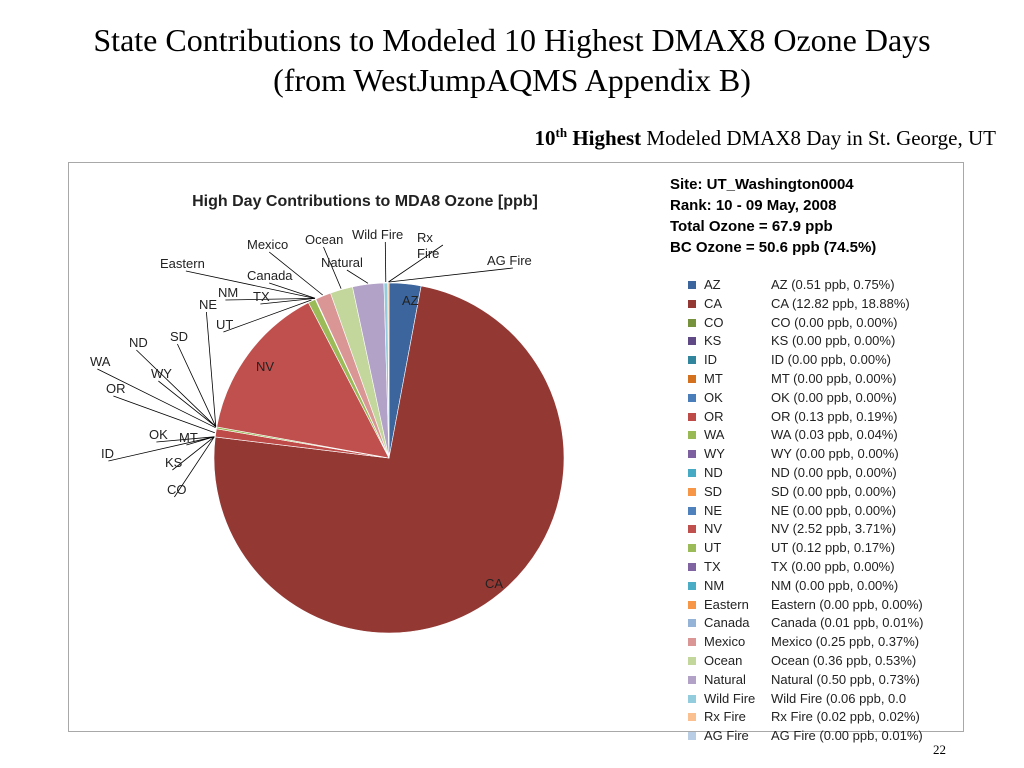 This screenshot has width=1024, height=768. What do you see at coordinates (357, 276) in the screenshot?
I see `leader-line-natural` at bounding box center [357, 276].